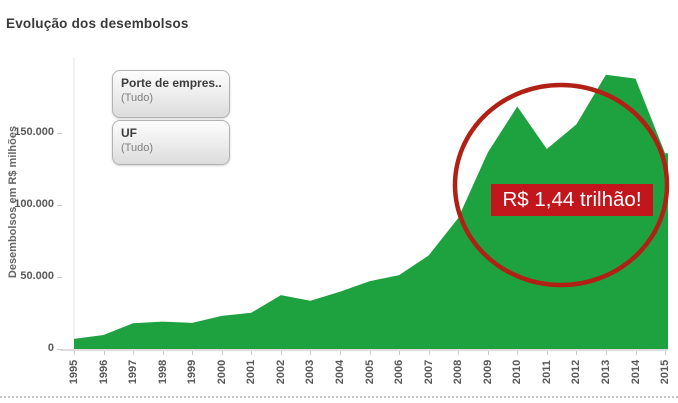 Image resolution: width=678 pixels, height=403 pixels. What do you see at coordinates (34, 204) in the screenshot?
I see `y-tick-label: 100.000` at bounding box center [34, 204].